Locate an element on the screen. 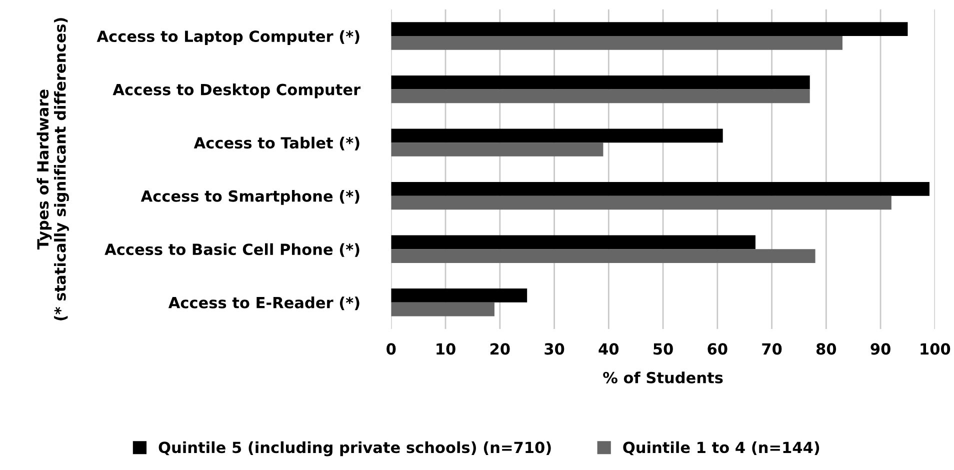  x-tick-label: 100 is located at coordinates (935, 349).